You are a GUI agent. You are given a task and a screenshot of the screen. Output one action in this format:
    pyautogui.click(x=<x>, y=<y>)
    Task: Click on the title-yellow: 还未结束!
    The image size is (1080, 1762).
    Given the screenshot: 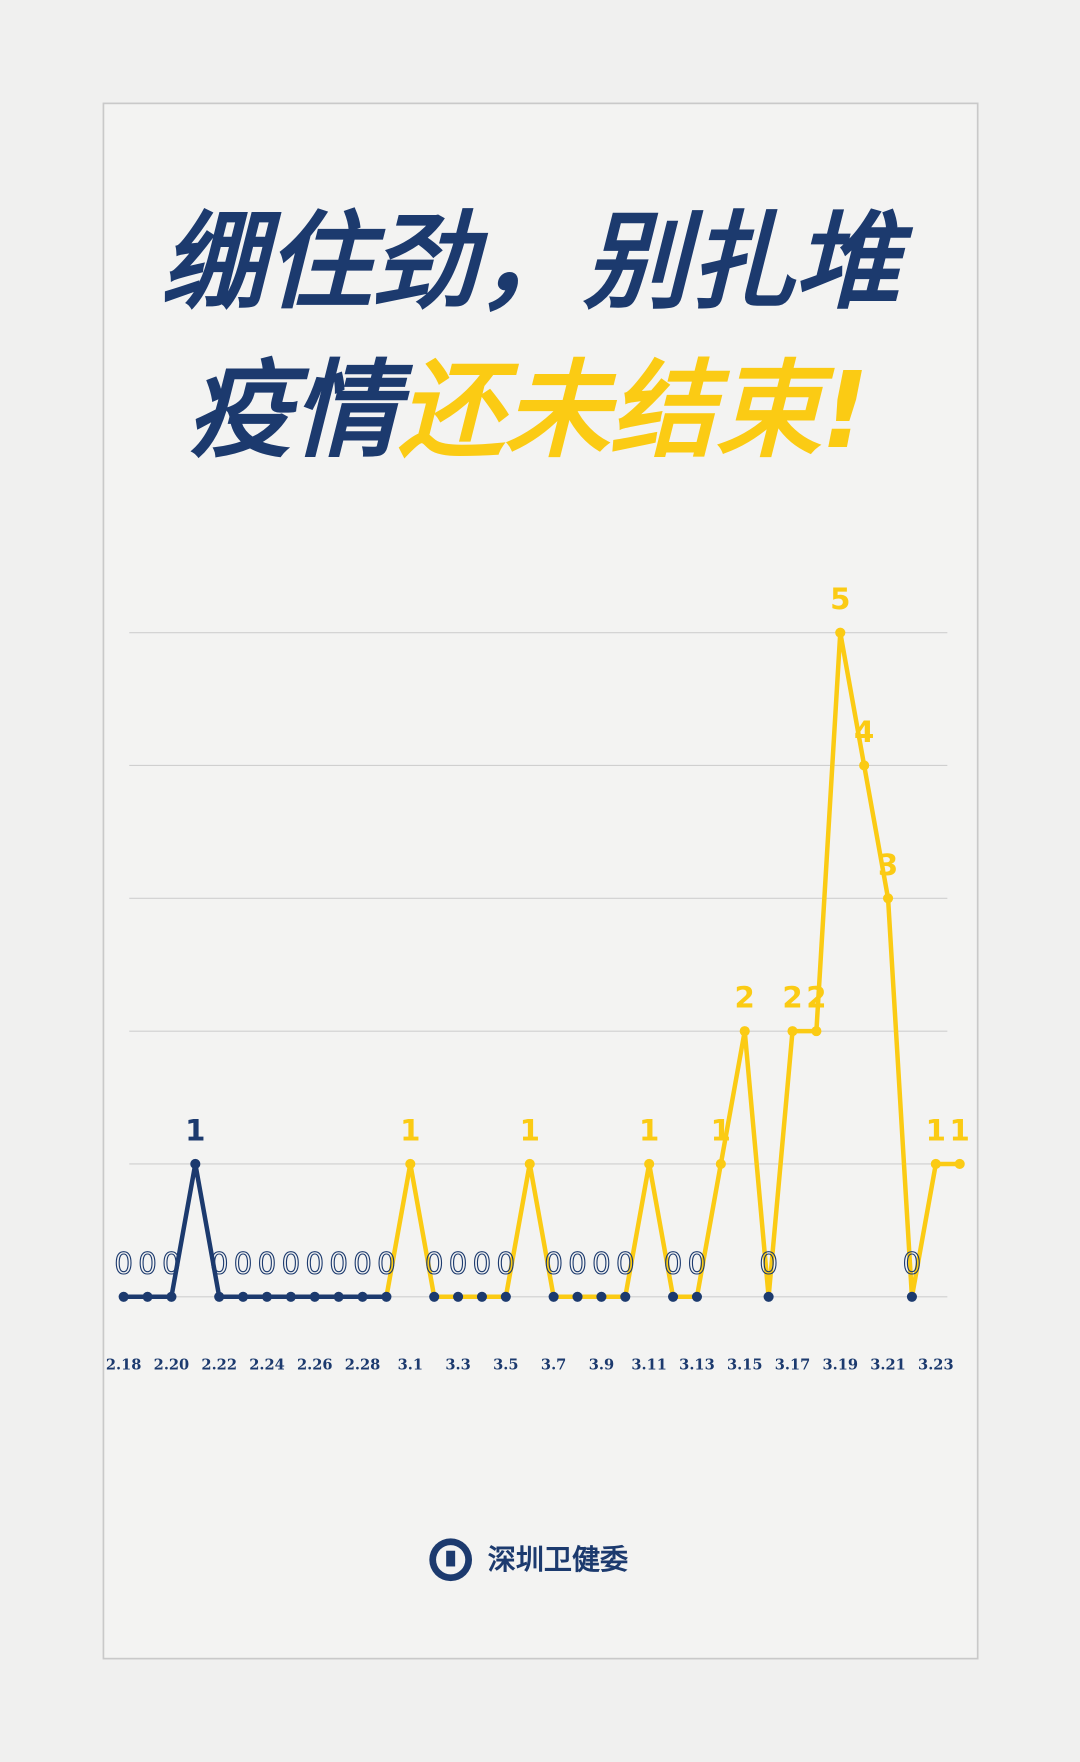 What is the action you would take?
    pyautogui.click(x=633, y=410)
    